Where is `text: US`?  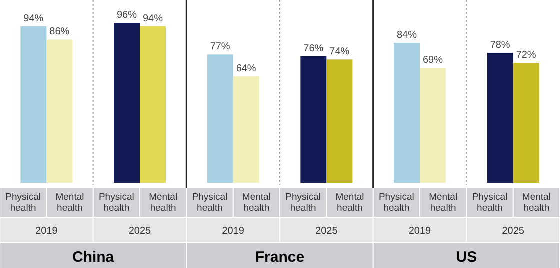 text: US is located at coordinates (467, 257).